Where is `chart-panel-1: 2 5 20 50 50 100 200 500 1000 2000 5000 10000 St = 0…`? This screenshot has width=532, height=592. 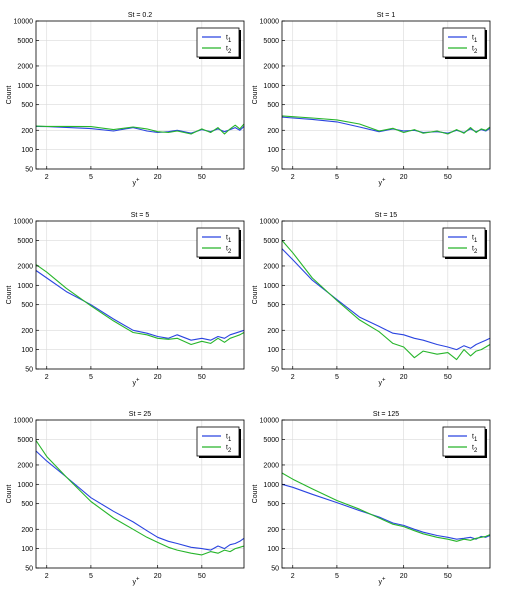
chart-panel-1: 2 5 20 50 50 100 200 500 1000 2000 5000 10000 St = 0… is located at coordinates (125, 100).